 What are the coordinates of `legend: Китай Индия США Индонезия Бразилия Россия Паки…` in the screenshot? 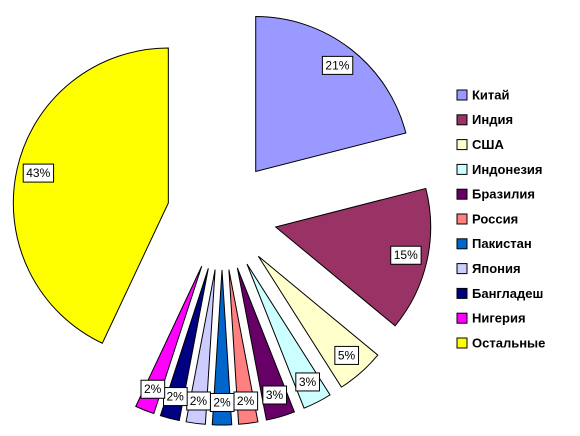 It's located at (500, 218).